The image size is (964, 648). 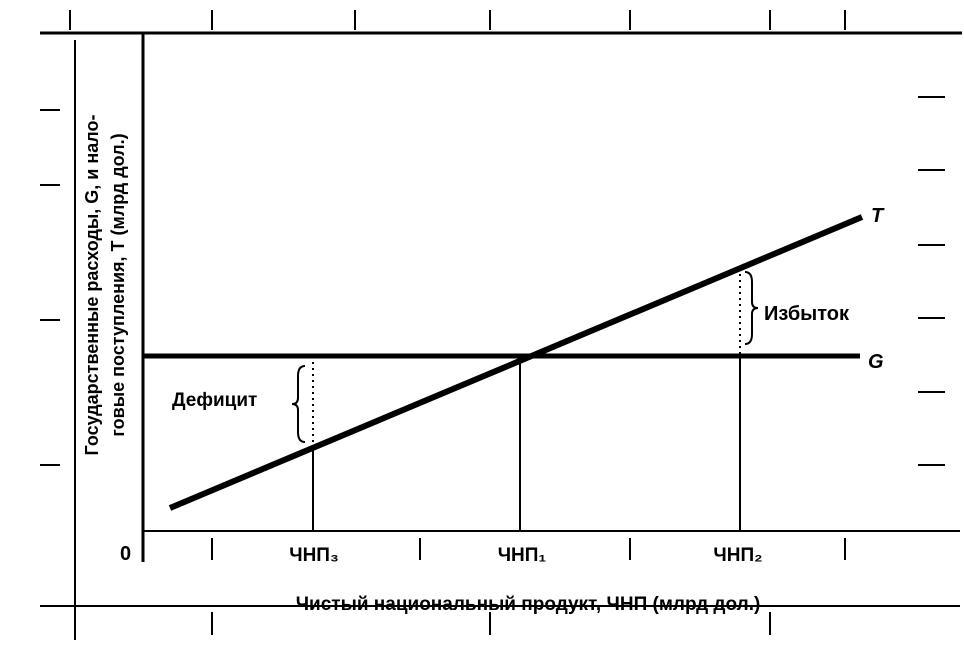 I want to click on surplus-brace, so click(x=751, y=308).